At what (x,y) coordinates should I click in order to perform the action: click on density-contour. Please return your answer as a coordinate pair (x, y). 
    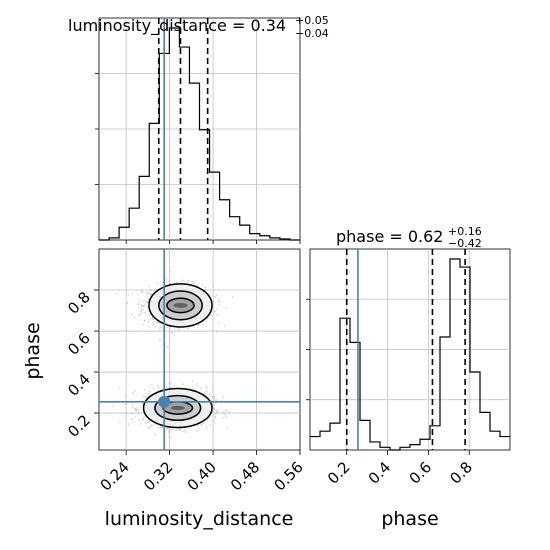
    Looking at the image, I should click on (180, 305).